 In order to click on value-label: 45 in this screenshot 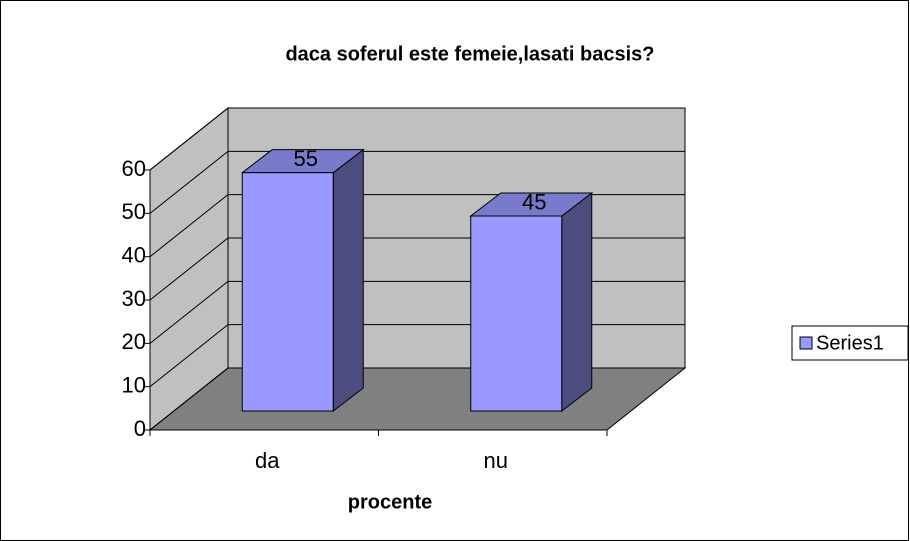, I will do `click(534, 201)`.